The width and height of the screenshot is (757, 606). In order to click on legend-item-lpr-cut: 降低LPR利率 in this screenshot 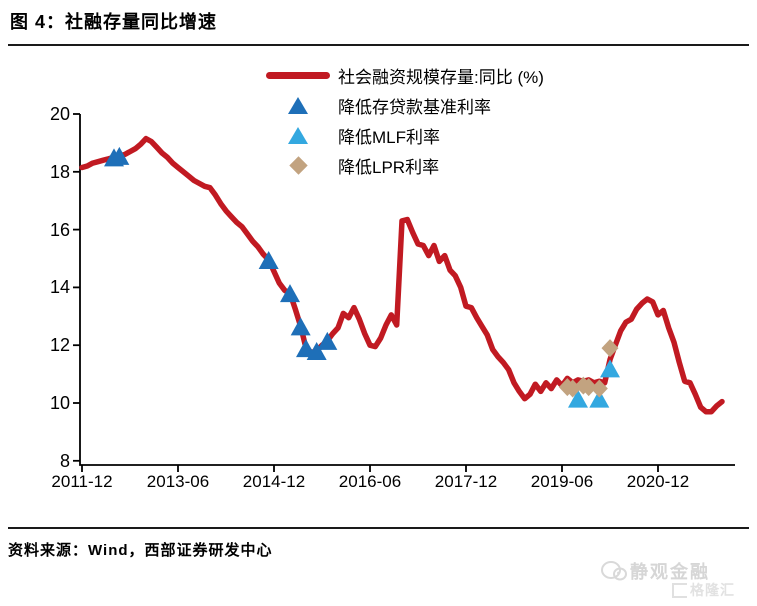, I will do `click(403, 165)`.